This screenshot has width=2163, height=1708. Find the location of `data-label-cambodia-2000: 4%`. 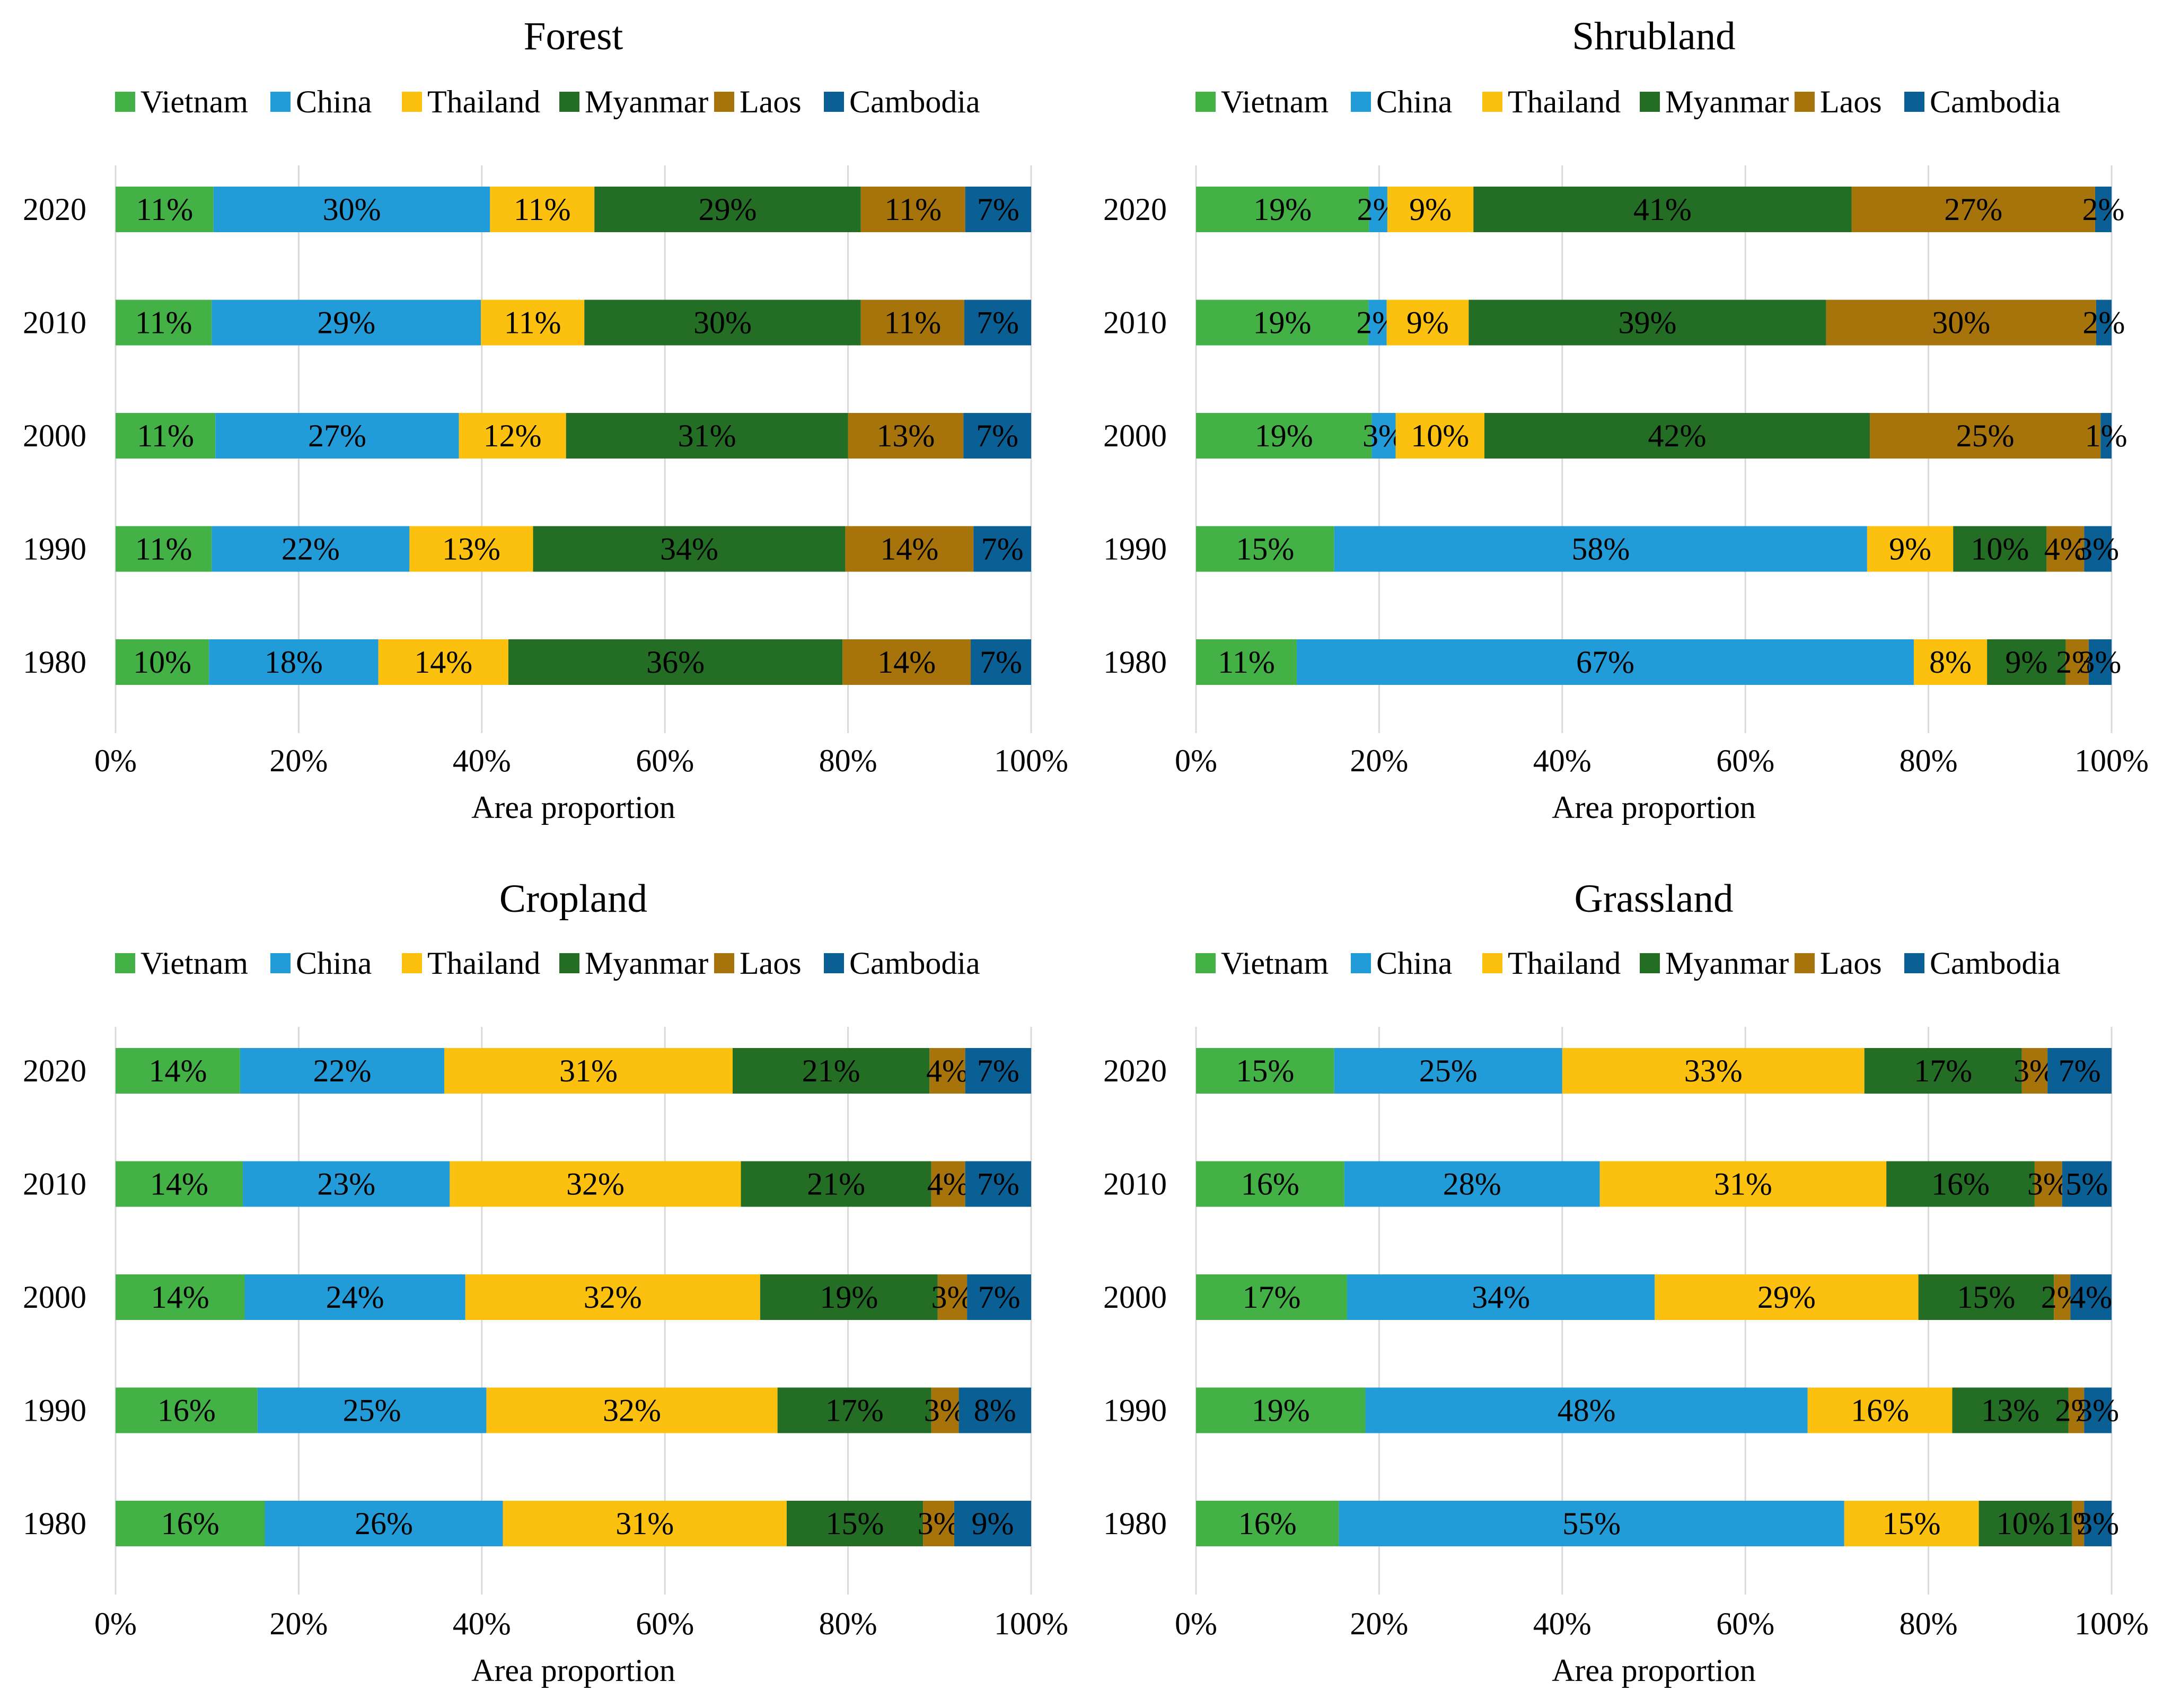

data-label-cambodia-2000: 4% is located at coordinates (2091, 1297).